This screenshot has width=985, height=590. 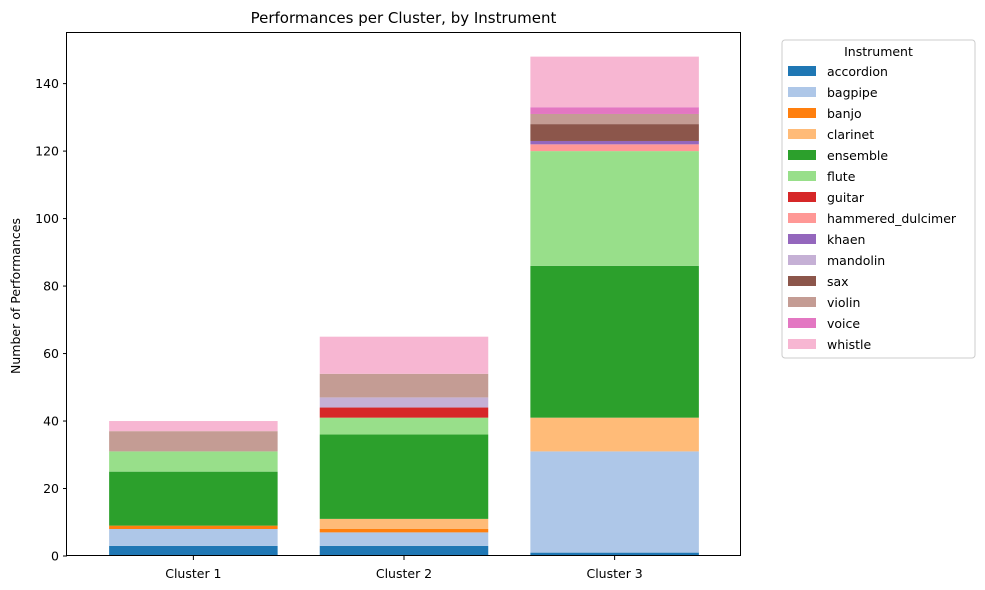 What do you see at coordinates (55, 556) in the screenshot?
I see `y-tick-label: 0` at bounding box center [55, 556].